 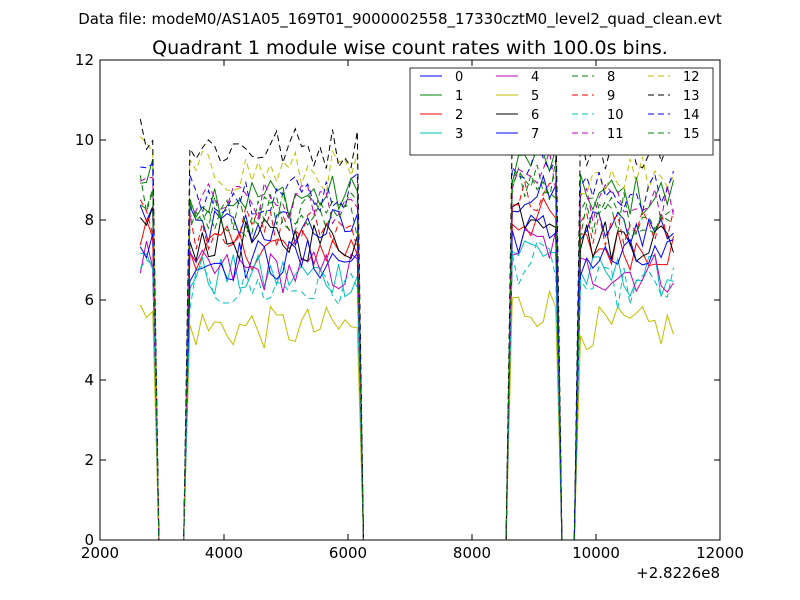 What do you see at coordinates (535, 134) in the screenshot?
I see `legend-label-7: 7` at bounding box center [535, 134].